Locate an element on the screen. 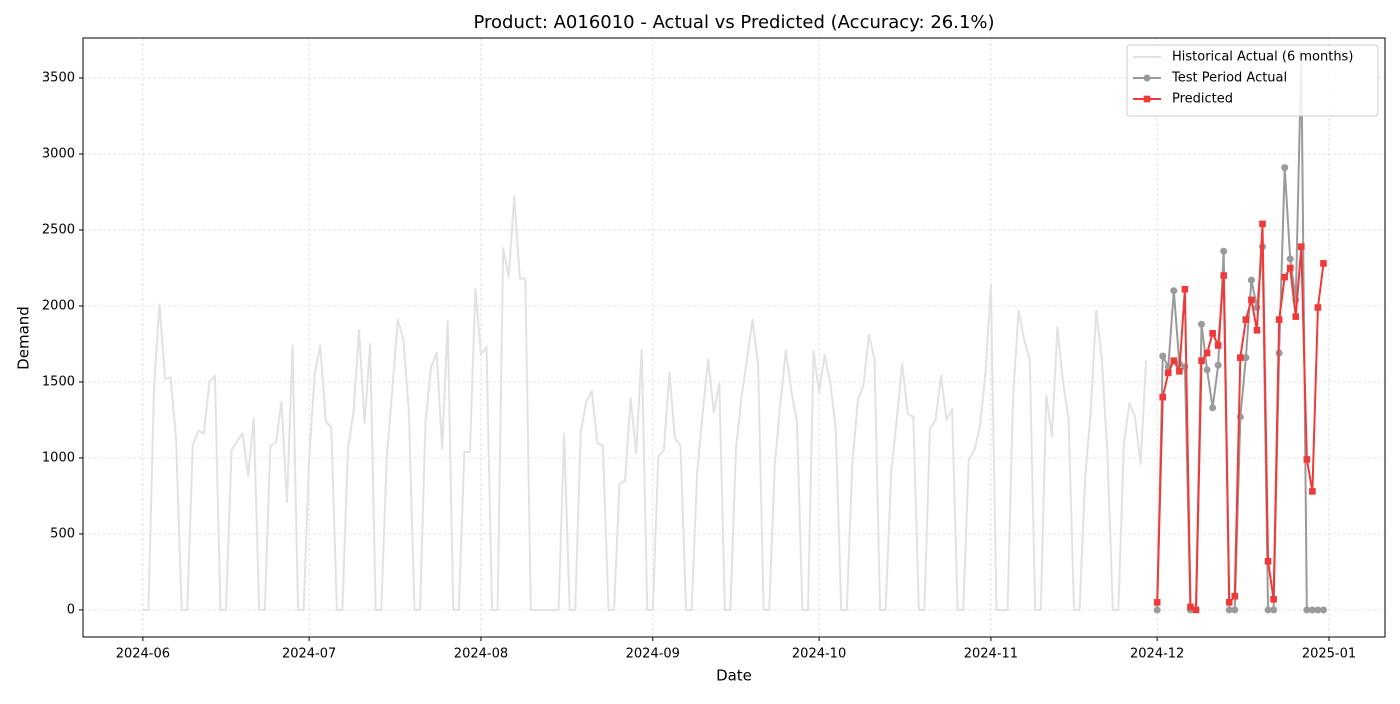  y-tick-label: 1000 is located at coordinates (58, 457).